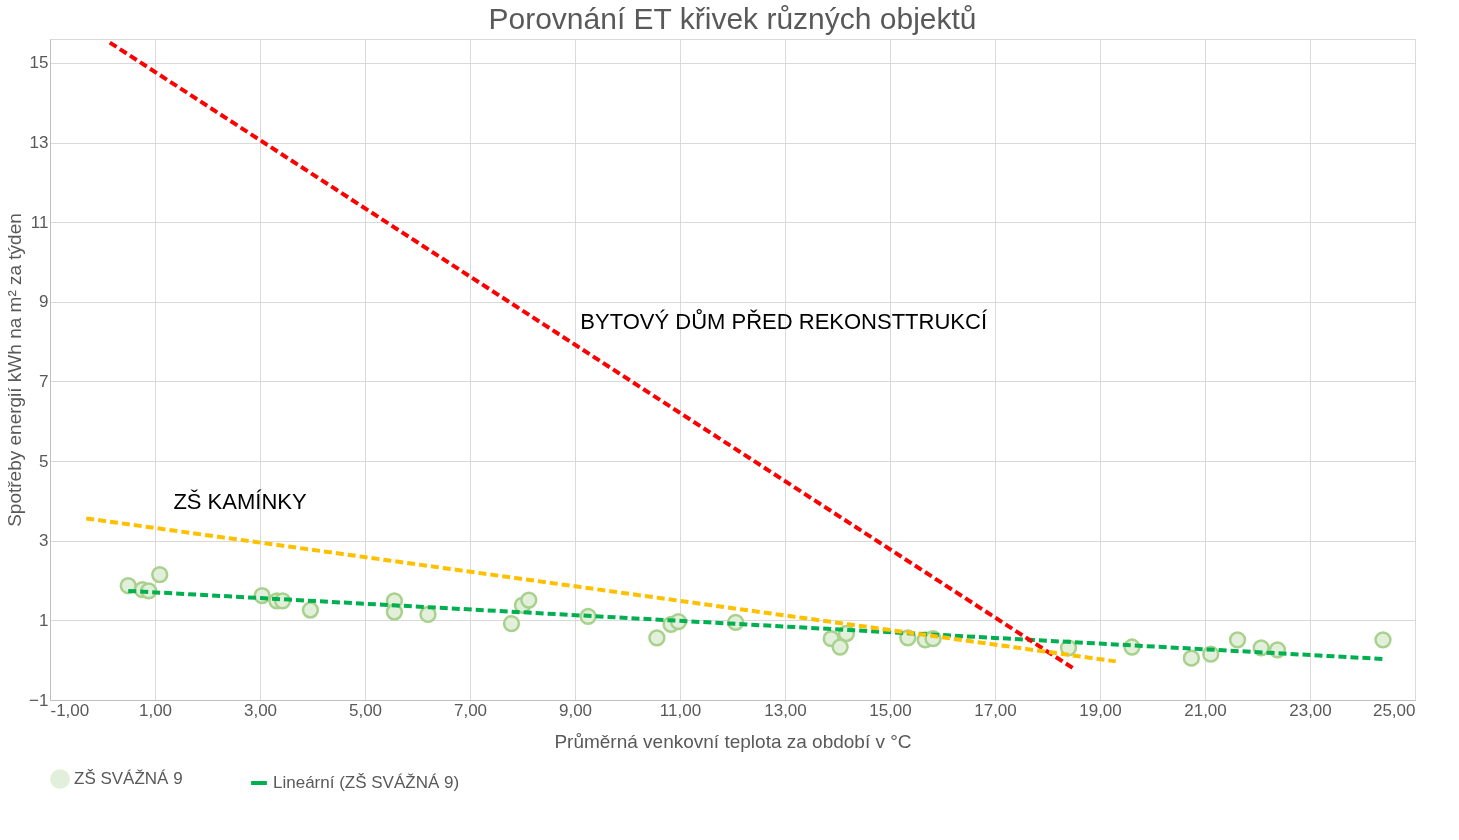 The width and height of the screenshot is (1459, 840). I want to click on x-tick-label: 17,00, so click(995, 710).